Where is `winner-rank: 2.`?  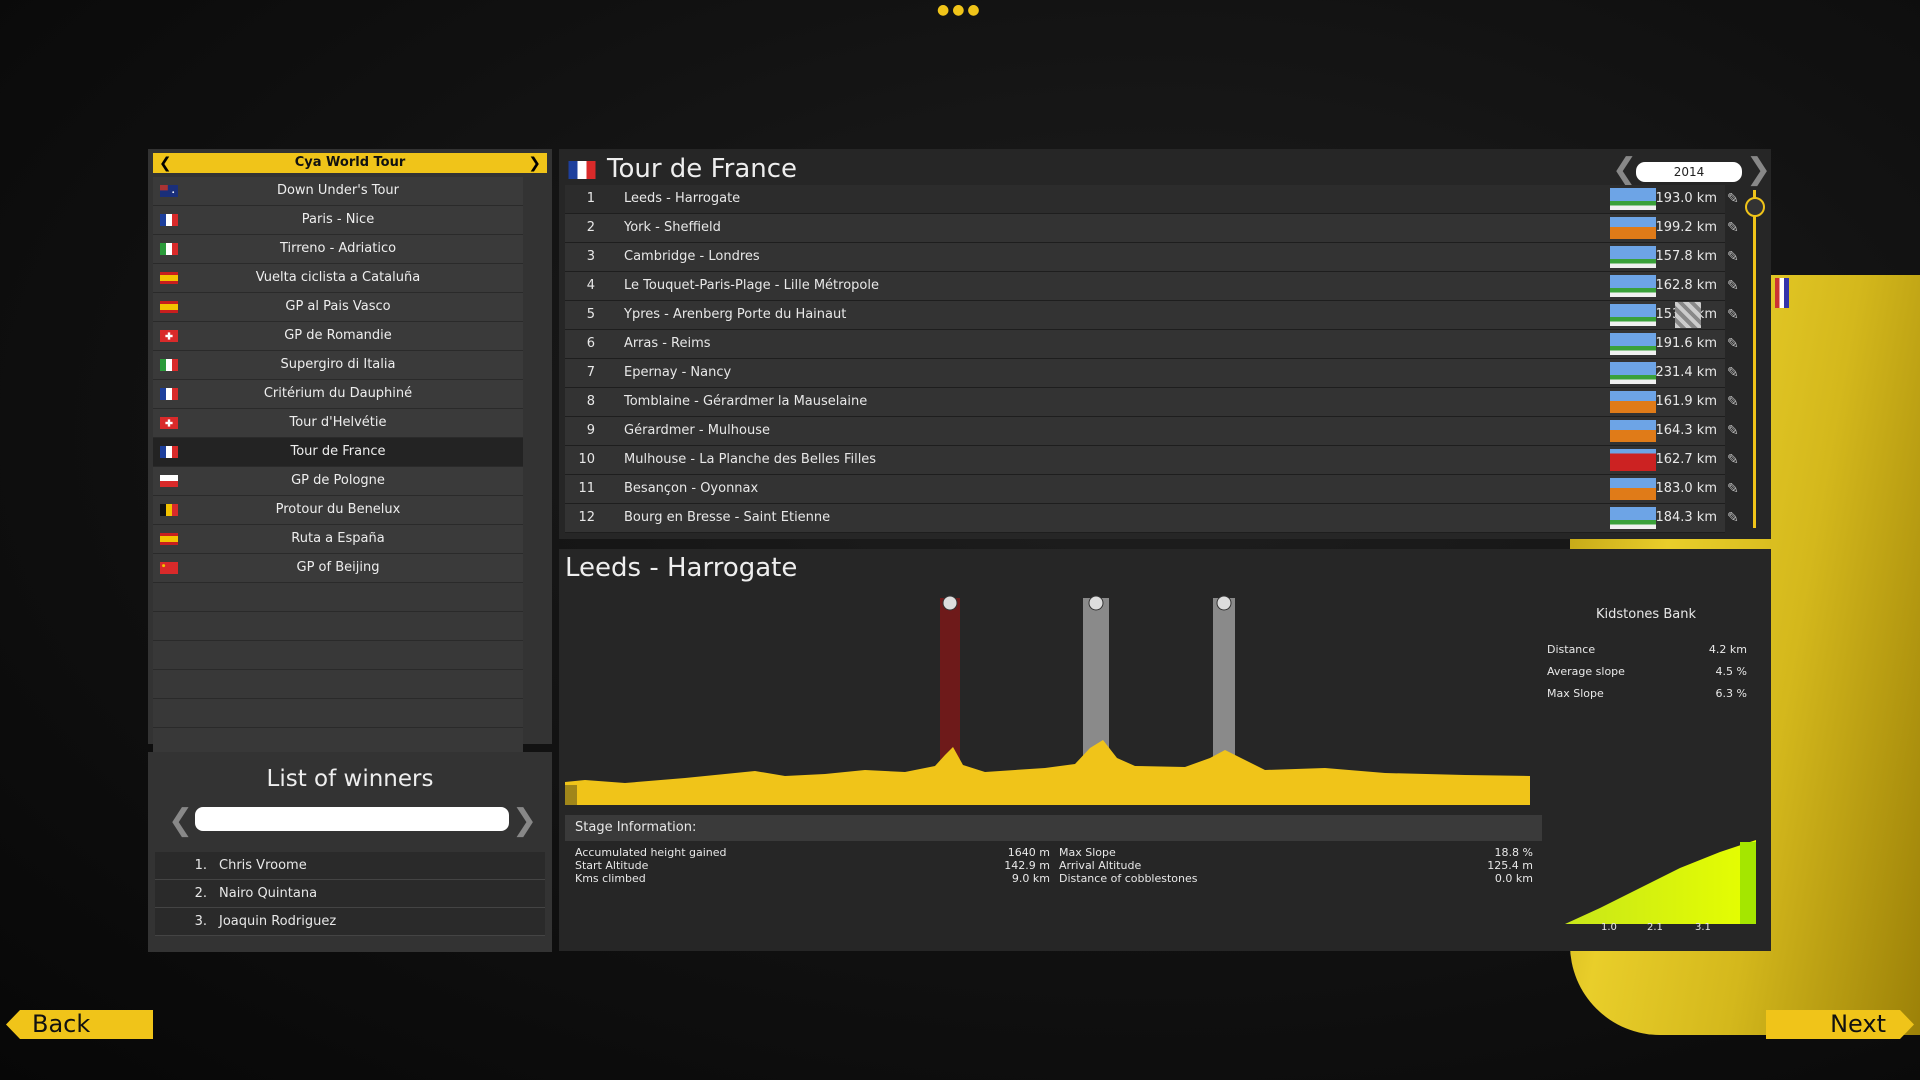
winner-rank: 2. is located at coordinates (200, 893).